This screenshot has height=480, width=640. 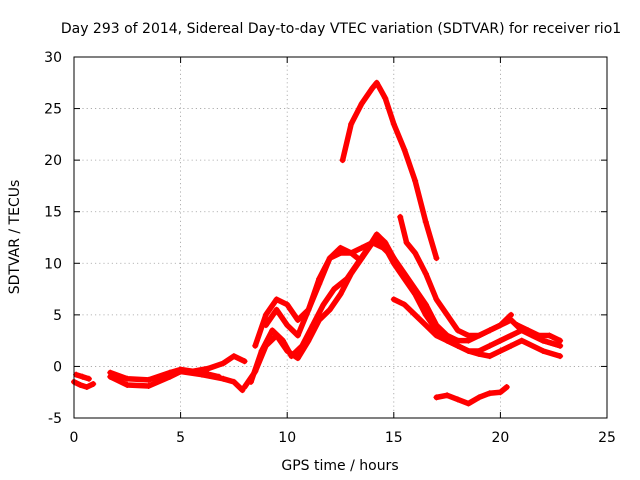 I want to click on series-arc-j, so click(x=389, y=170).